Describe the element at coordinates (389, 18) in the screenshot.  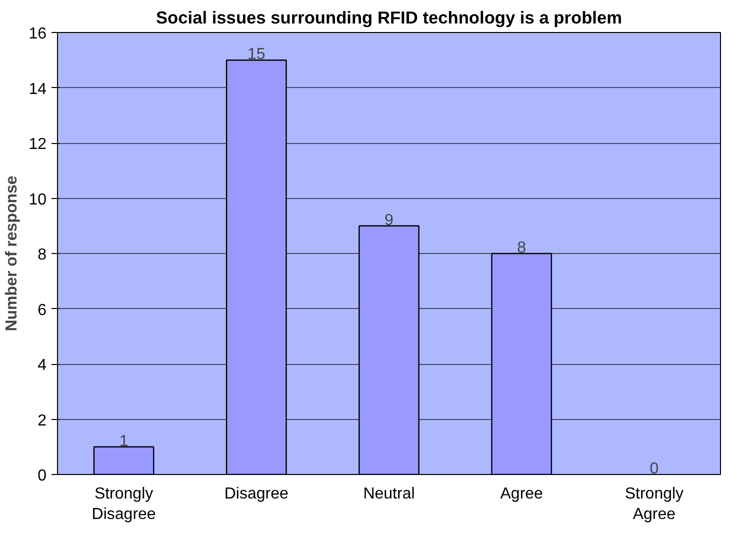
I see `chart-title: Social issues surrounding RFID technology is a problem` at that location.